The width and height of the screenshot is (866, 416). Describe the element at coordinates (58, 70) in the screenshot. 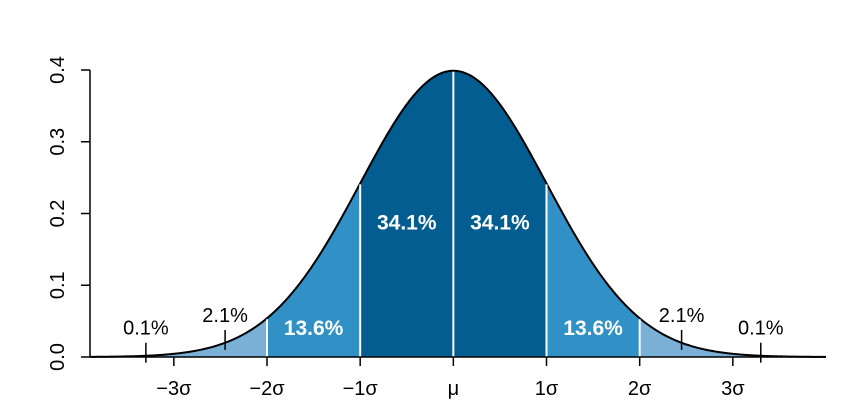

I see `y-tick-label: 0.4` at that location.